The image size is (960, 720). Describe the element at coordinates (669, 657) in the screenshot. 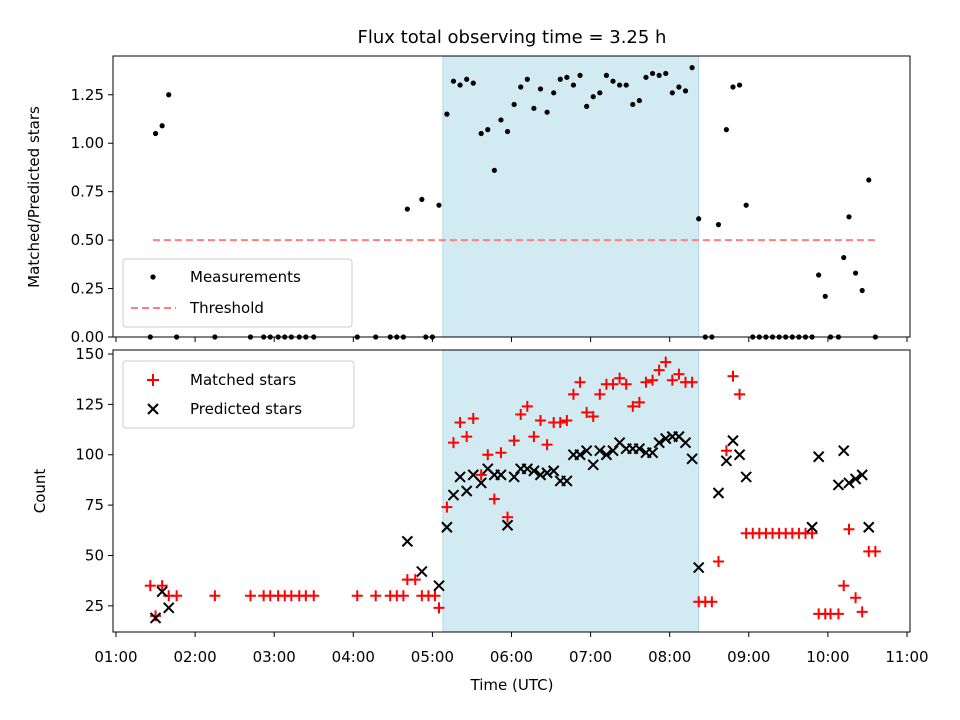

I see `x-tick-label: 08:00` at that location.